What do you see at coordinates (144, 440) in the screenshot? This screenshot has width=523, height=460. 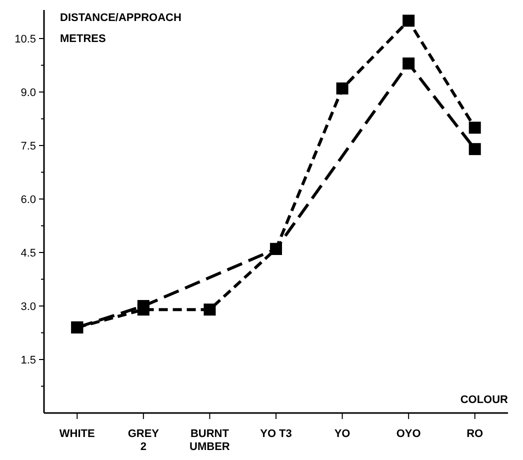 I see `x-tick-label: GREY 2` at bounding box center [144, 440].